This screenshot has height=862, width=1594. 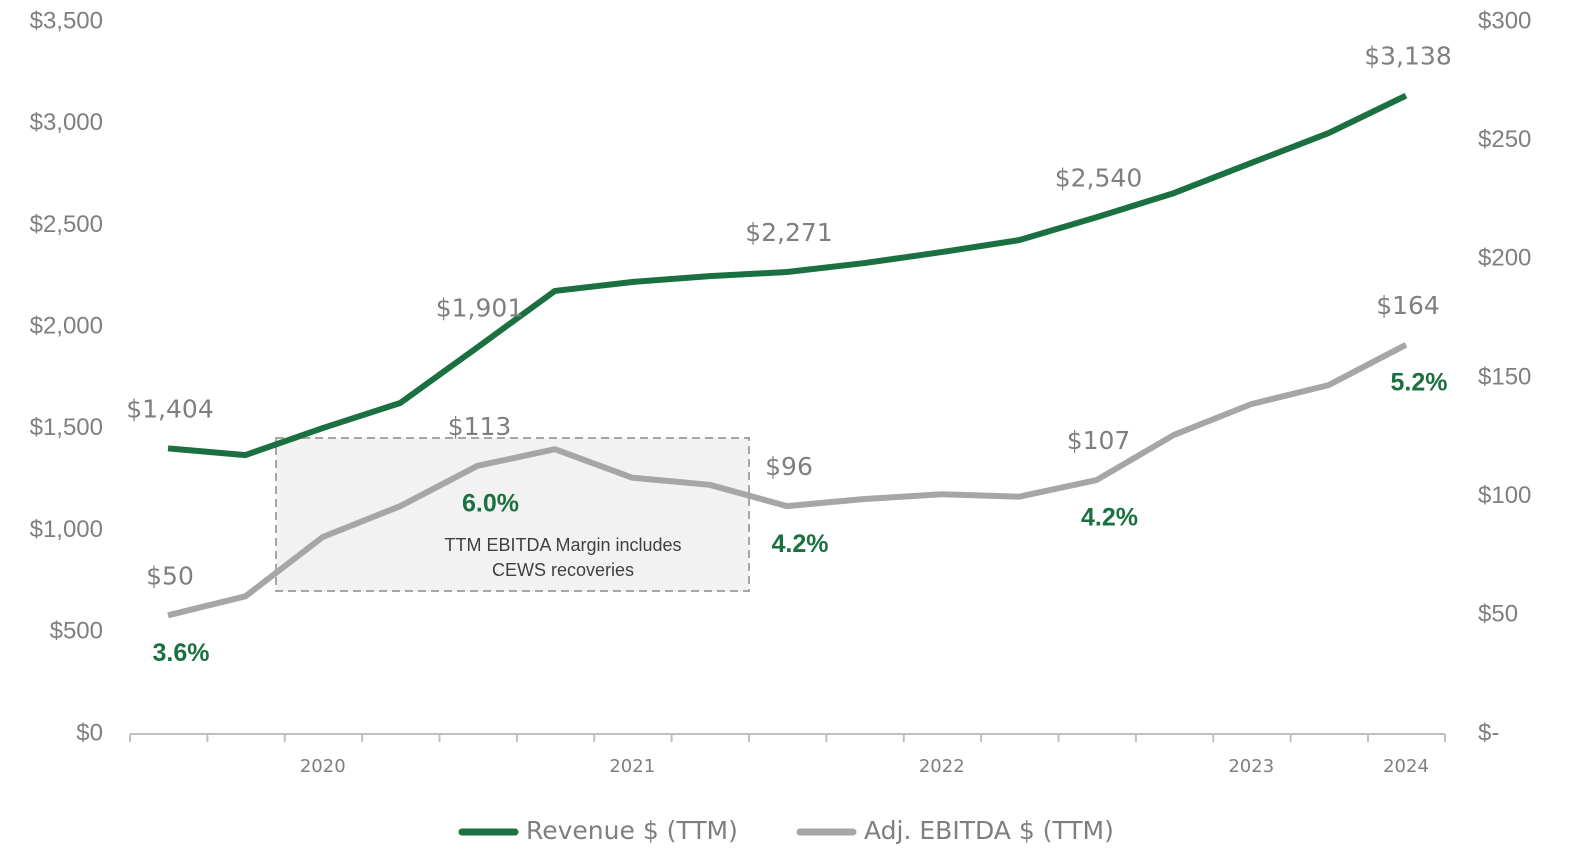 I want to click on data-label: $96, so click(x=789, y=466).